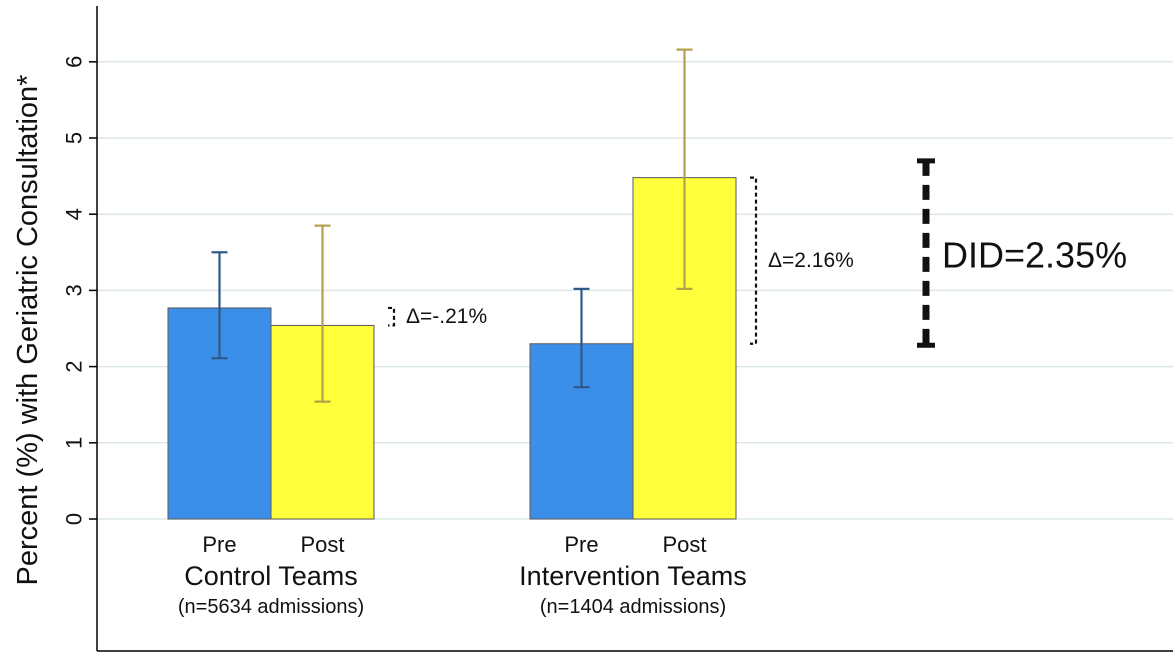 The width and height of the screenshot is (1173, 656). I want to click on group-subtitle: (n=1404 admissions), so click(633, 607).